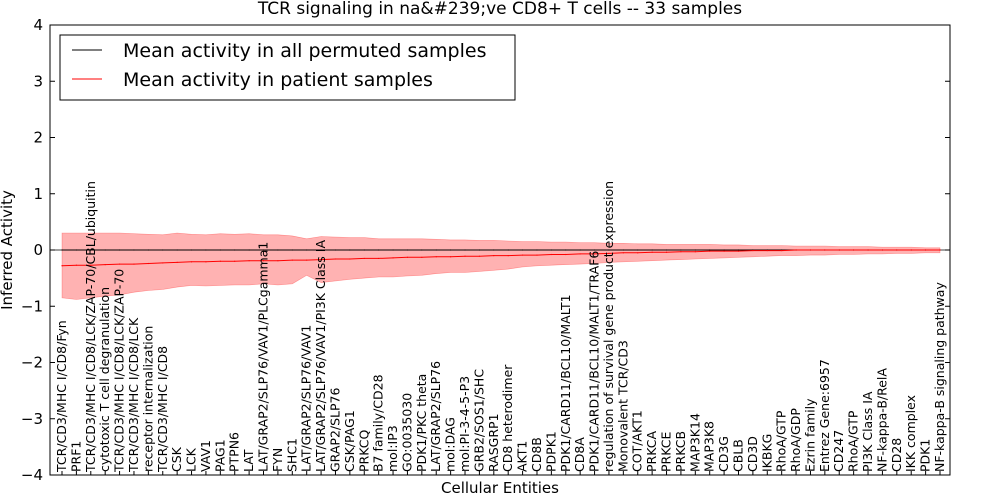  I want to click on x-tick-label: IKBKG, so click(766, 453).